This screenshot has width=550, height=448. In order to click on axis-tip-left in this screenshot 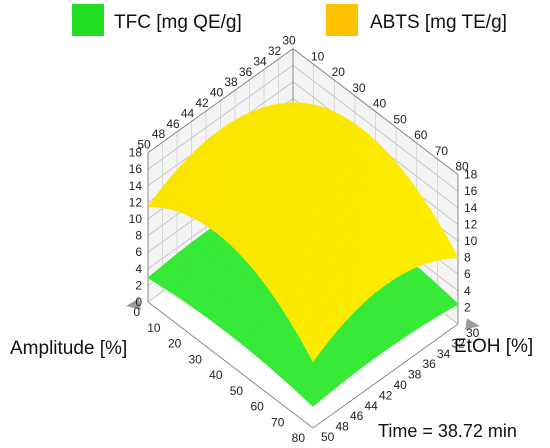, I will do `click(133, 304)`.